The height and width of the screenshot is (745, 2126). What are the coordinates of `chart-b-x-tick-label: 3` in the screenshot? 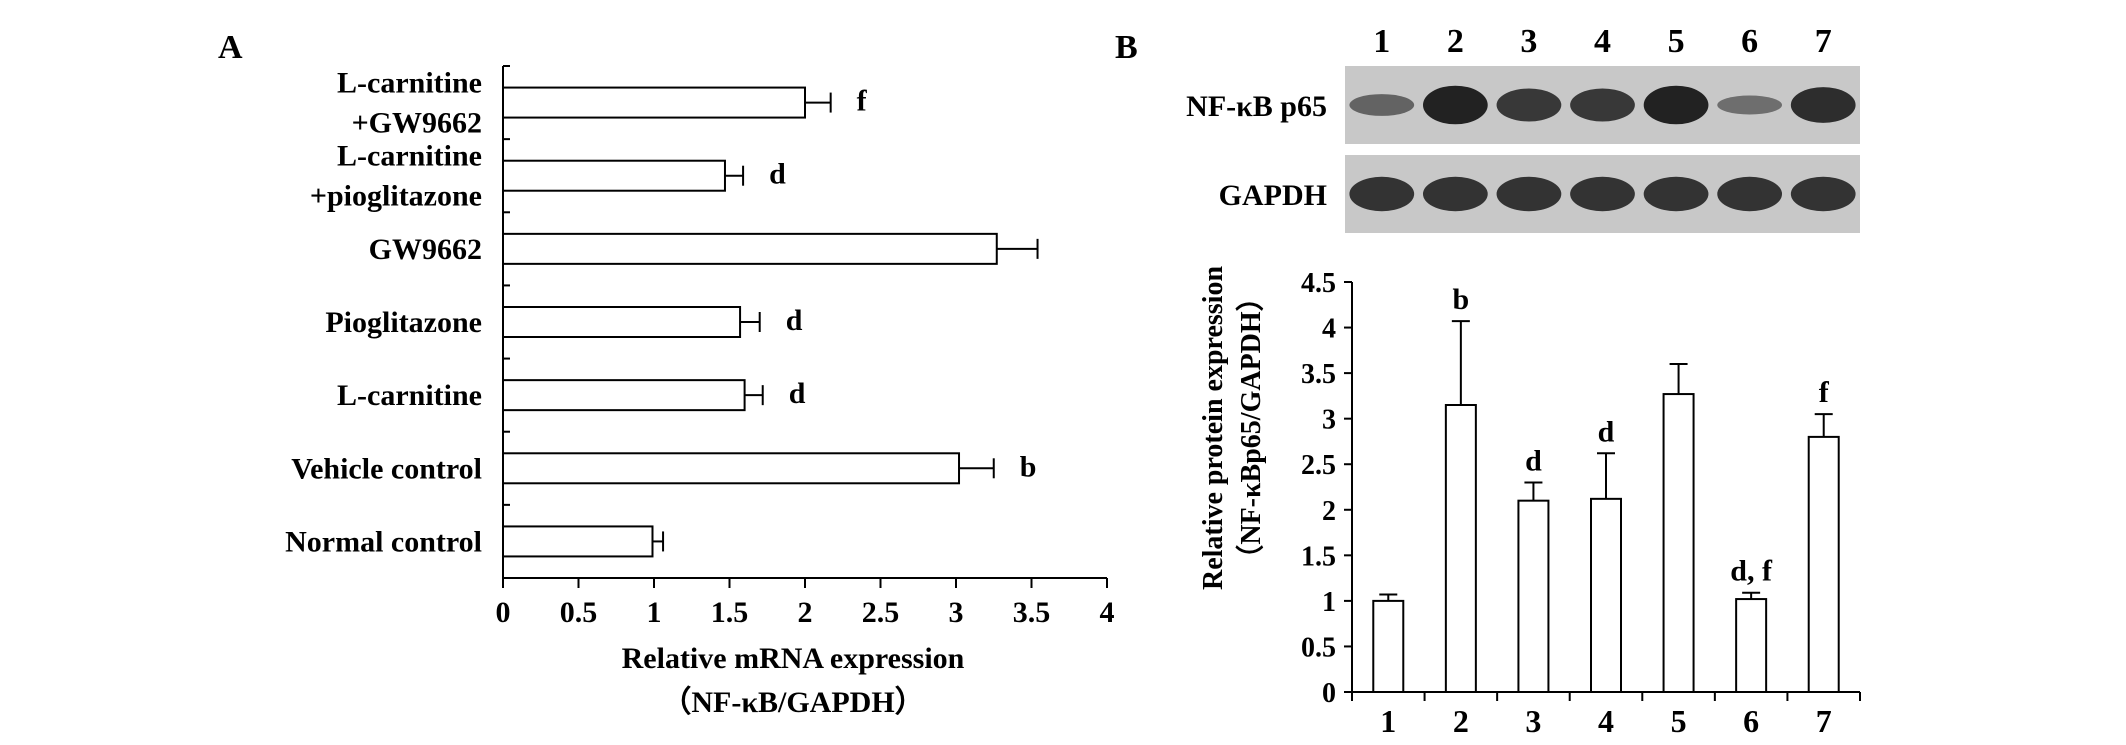 It's located at (1533, 721).